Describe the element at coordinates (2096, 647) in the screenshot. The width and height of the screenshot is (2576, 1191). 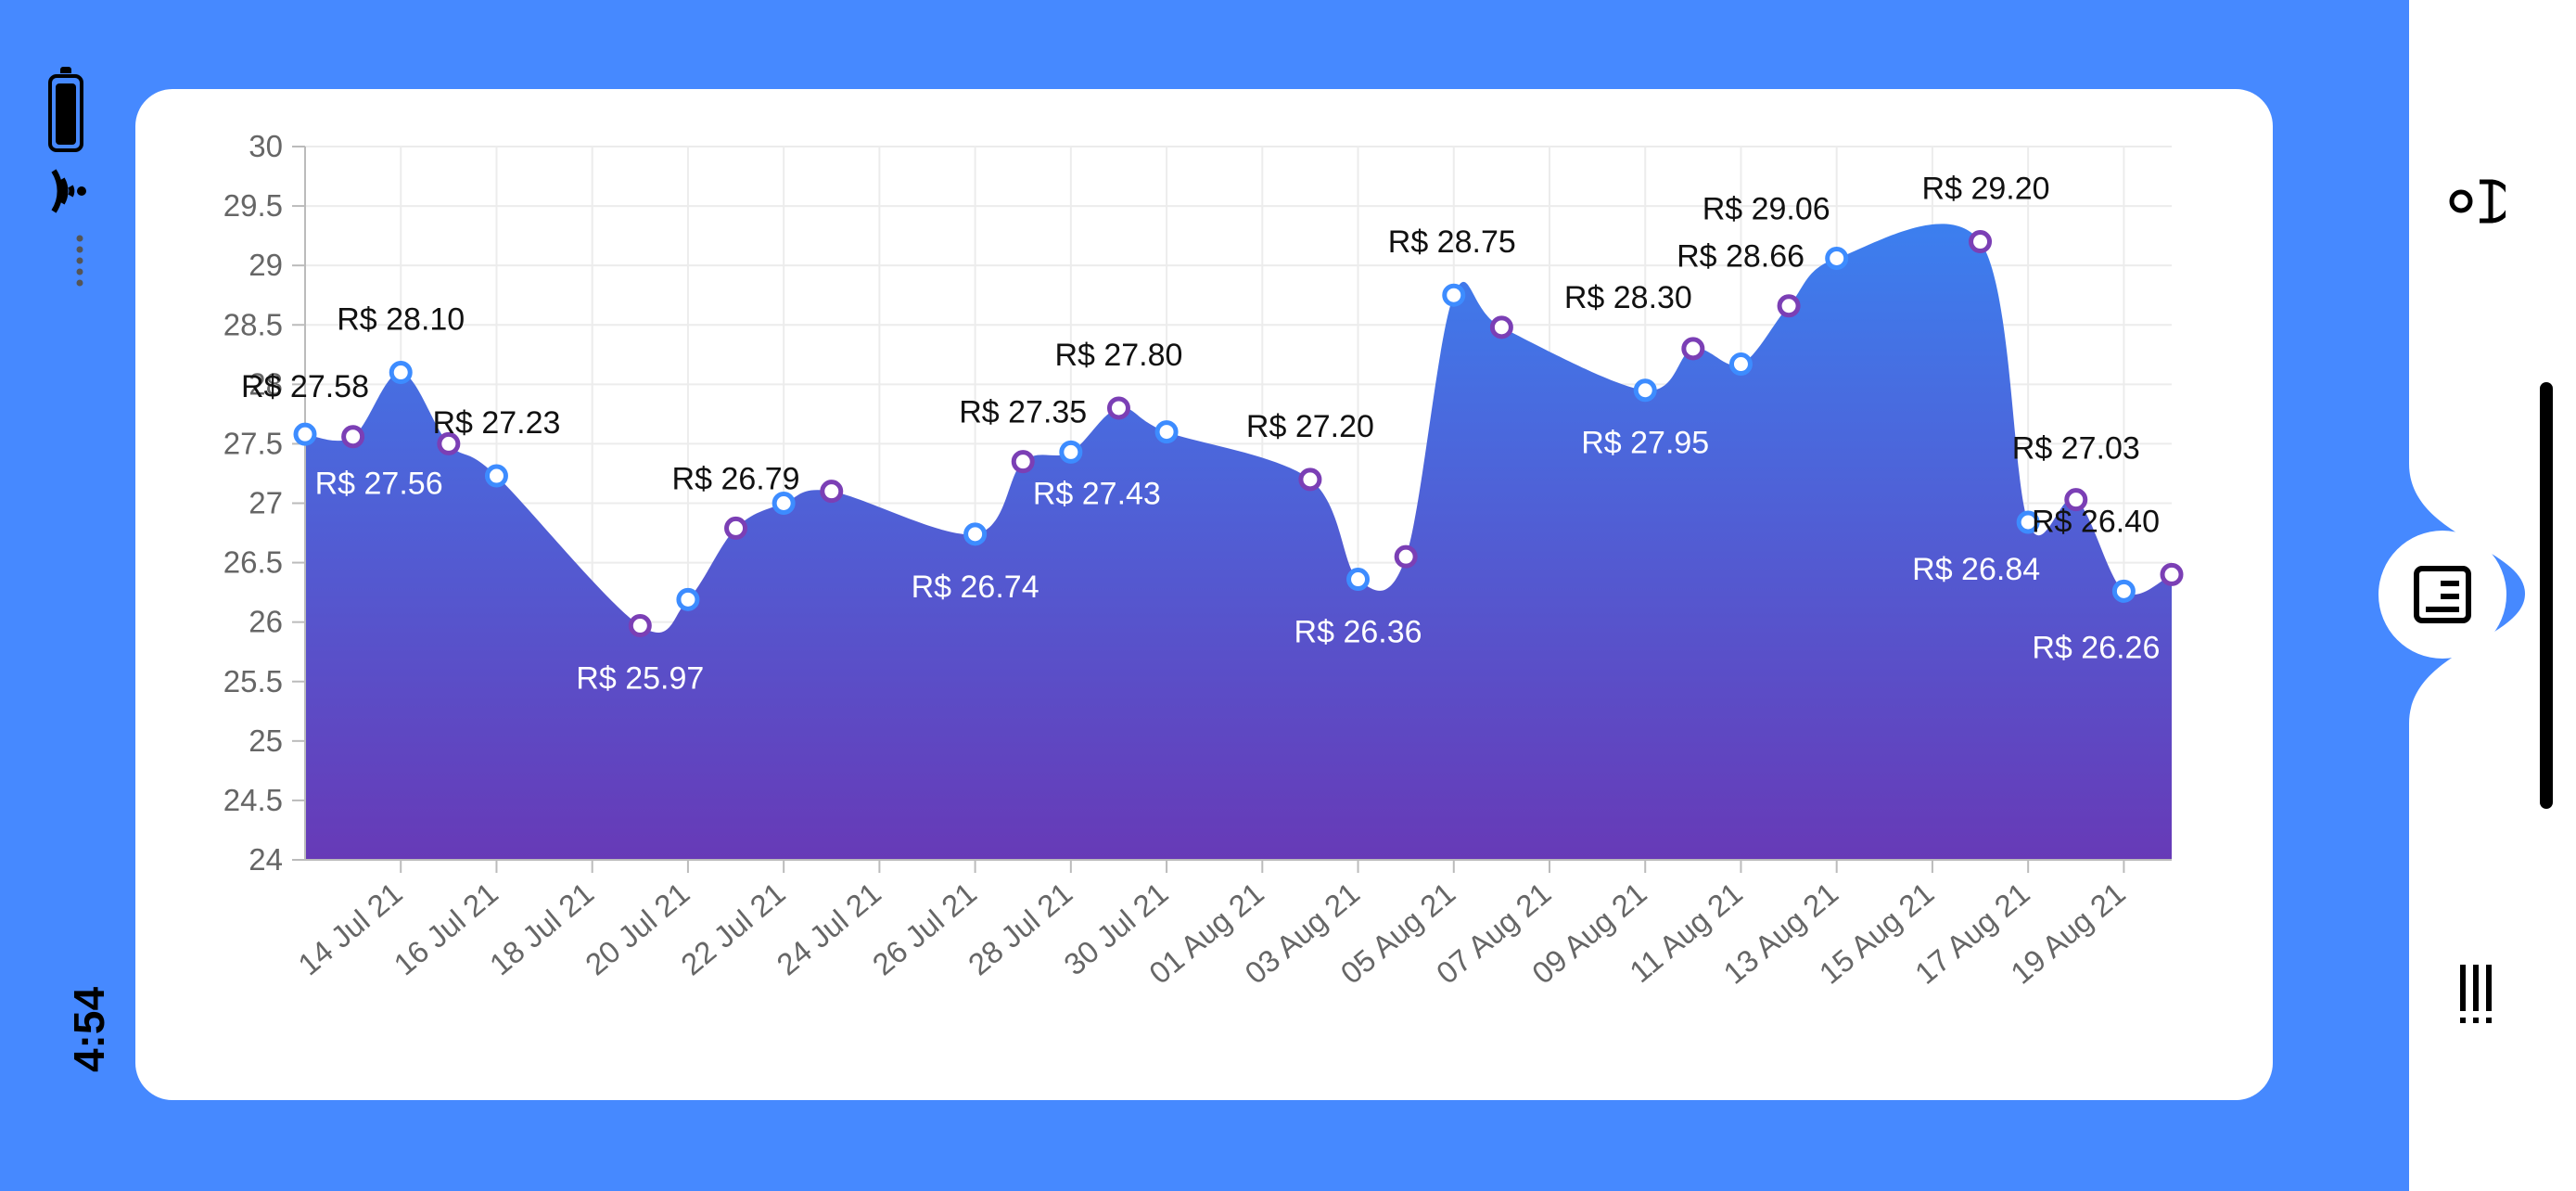
I see `data-label: R$ 26.26` at that location.